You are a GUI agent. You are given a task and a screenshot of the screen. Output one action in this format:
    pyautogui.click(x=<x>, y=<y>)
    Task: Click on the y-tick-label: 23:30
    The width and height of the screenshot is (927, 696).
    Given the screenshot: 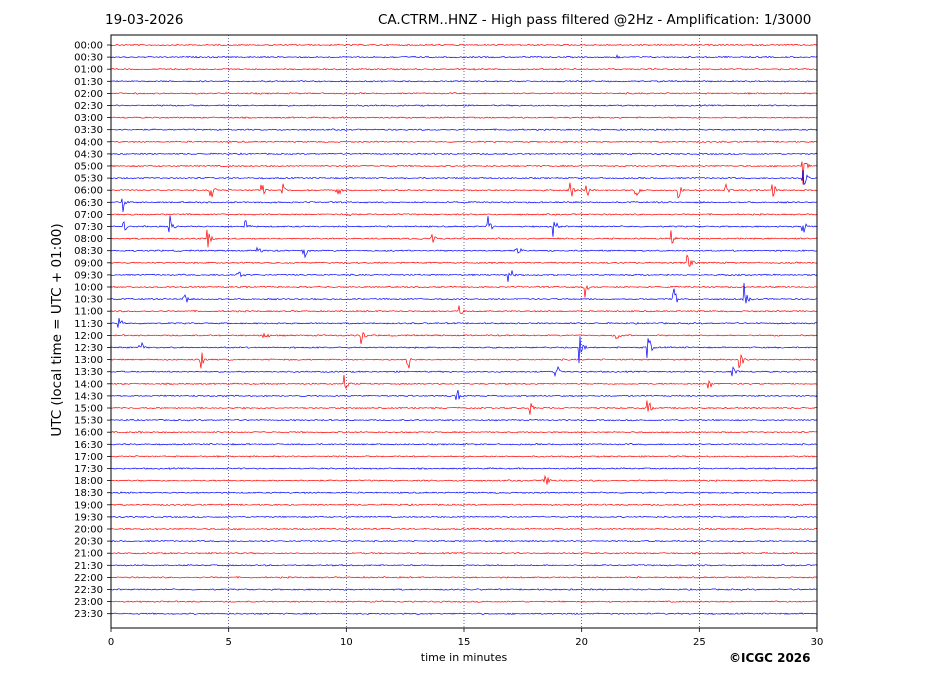 What is the action you would take?
    pyautogui.click(x=88, y=614)
    